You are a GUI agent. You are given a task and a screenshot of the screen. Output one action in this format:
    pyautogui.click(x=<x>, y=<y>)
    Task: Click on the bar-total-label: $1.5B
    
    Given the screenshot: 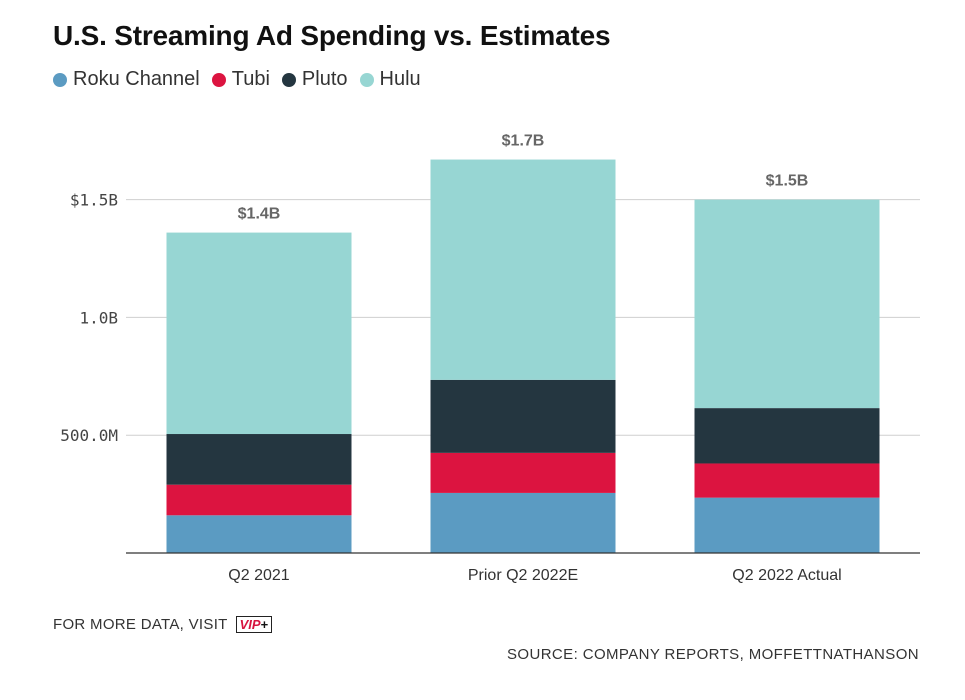 What is the action you would take?
    pyautogui.click(x=787, y=181)
    